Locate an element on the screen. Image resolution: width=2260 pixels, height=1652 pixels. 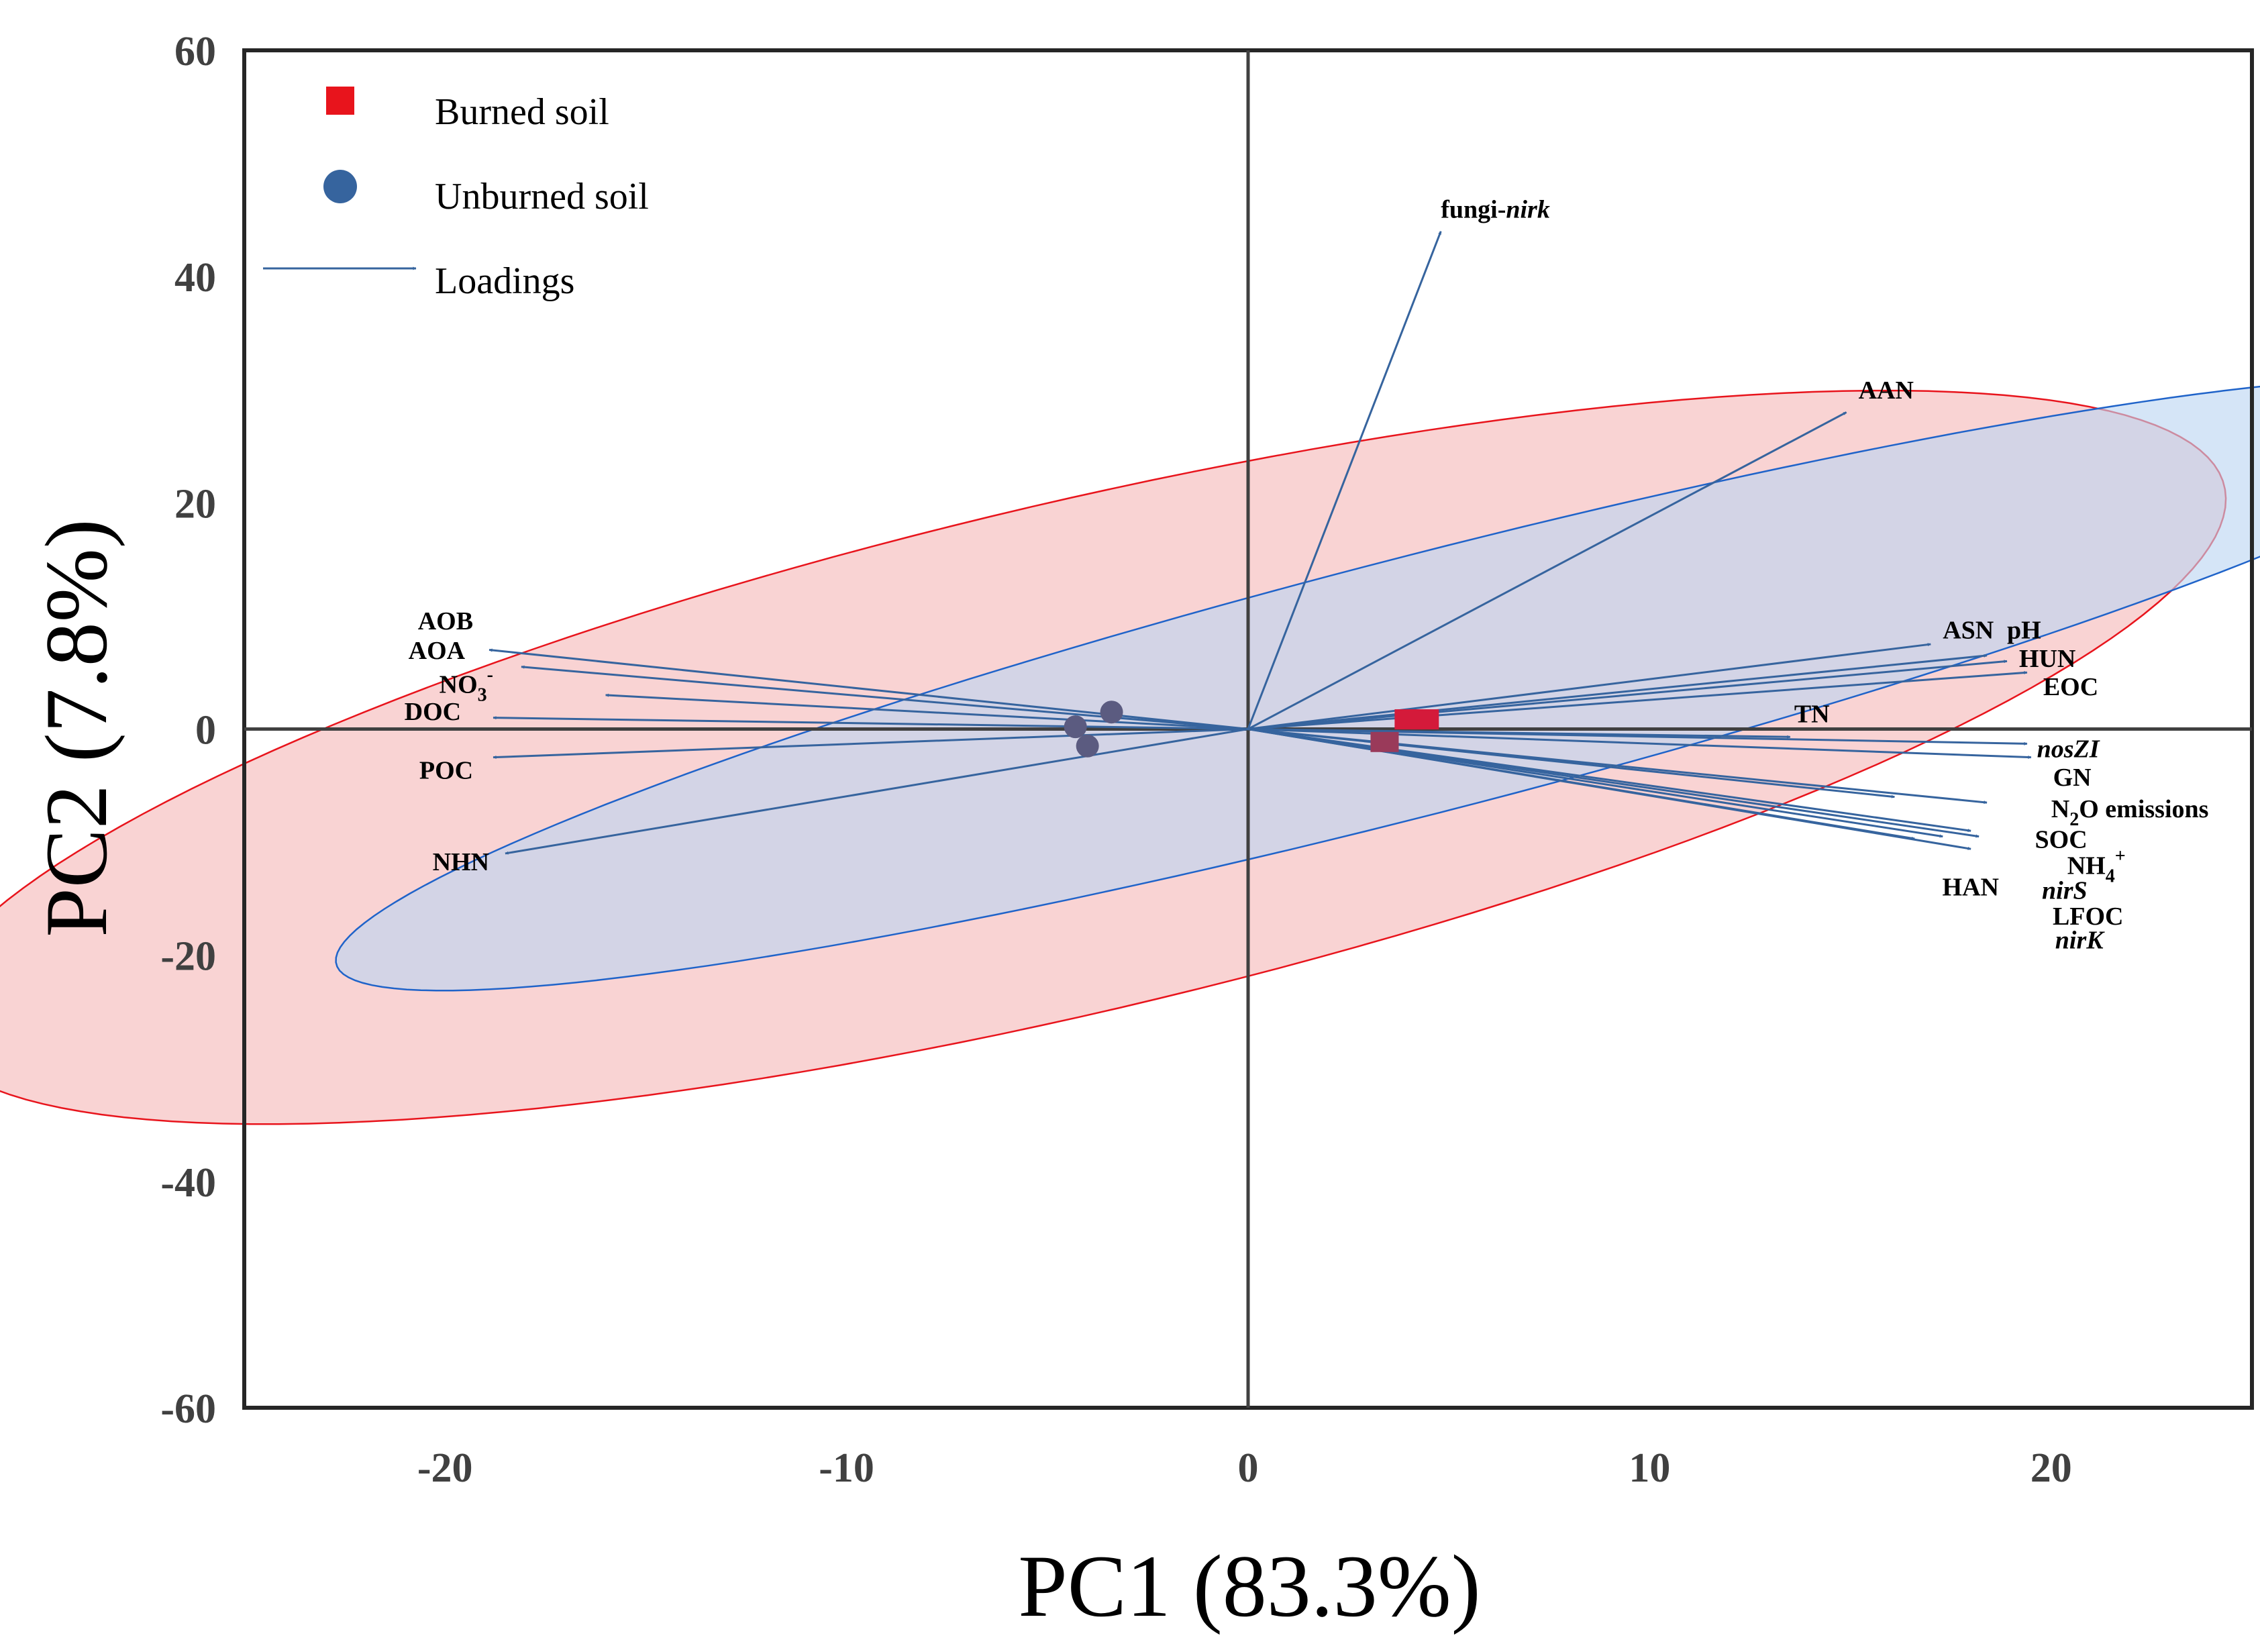
sample-points is located at coordinates (1251, 729).